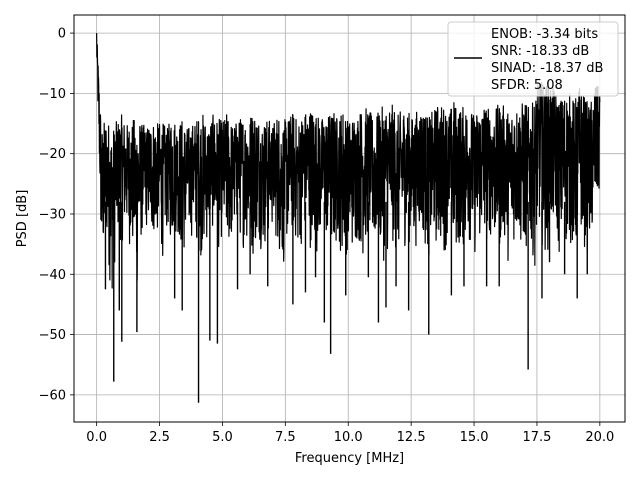 The height and width of the screenshot is (480, 640). I want to click on y-axis-label: PSD [dB], so click(22, 219).